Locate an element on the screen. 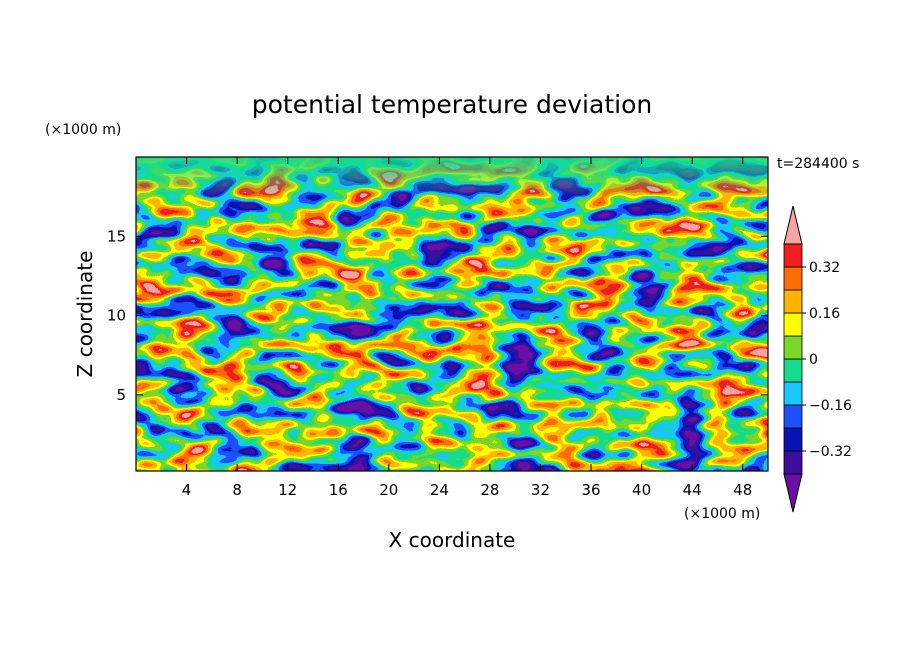 The image size is (904, 654). x-tick-label: 48 is located at coordinates (742, 490).